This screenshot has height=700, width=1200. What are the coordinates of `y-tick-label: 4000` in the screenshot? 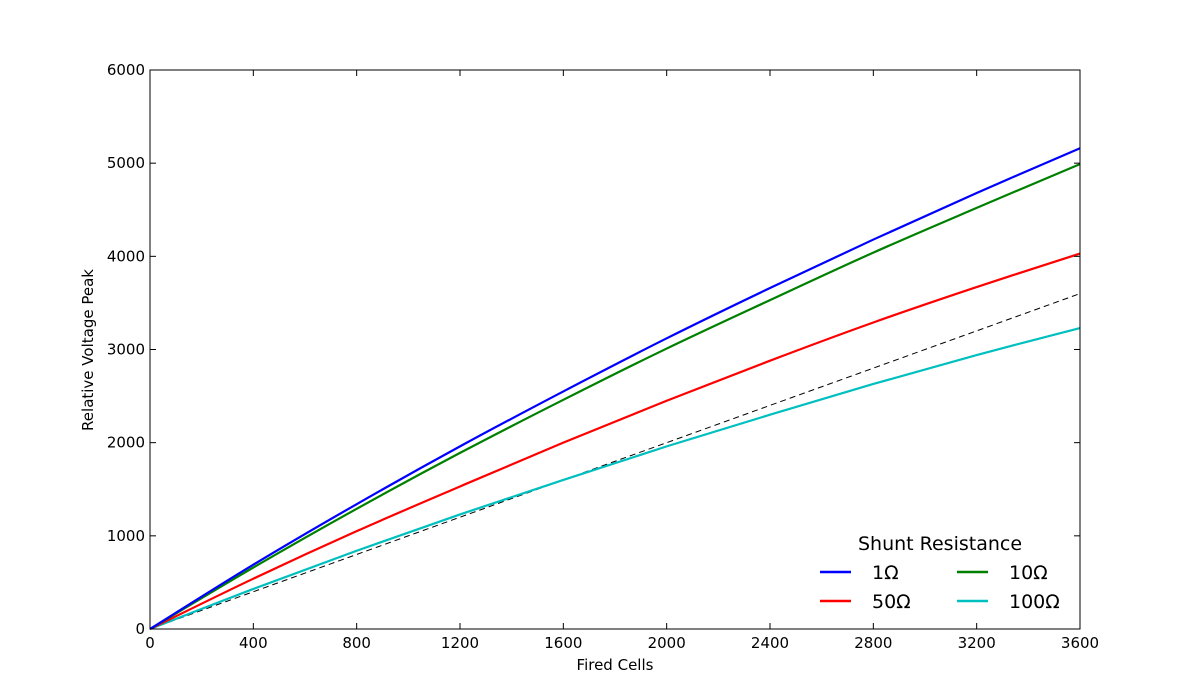 It's located at (126, 256).